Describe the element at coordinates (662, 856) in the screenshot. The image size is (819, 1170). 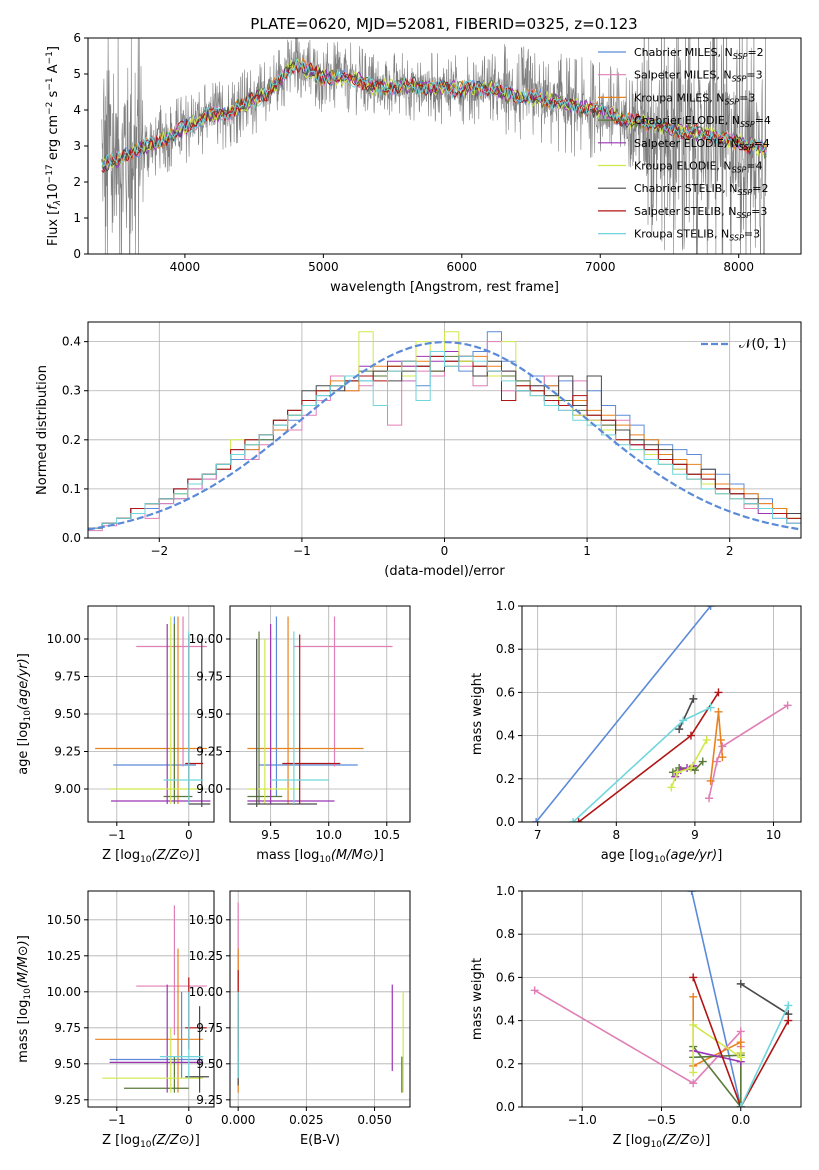
I see `x-axis-label: age [log10(age/yr)]` at that location.